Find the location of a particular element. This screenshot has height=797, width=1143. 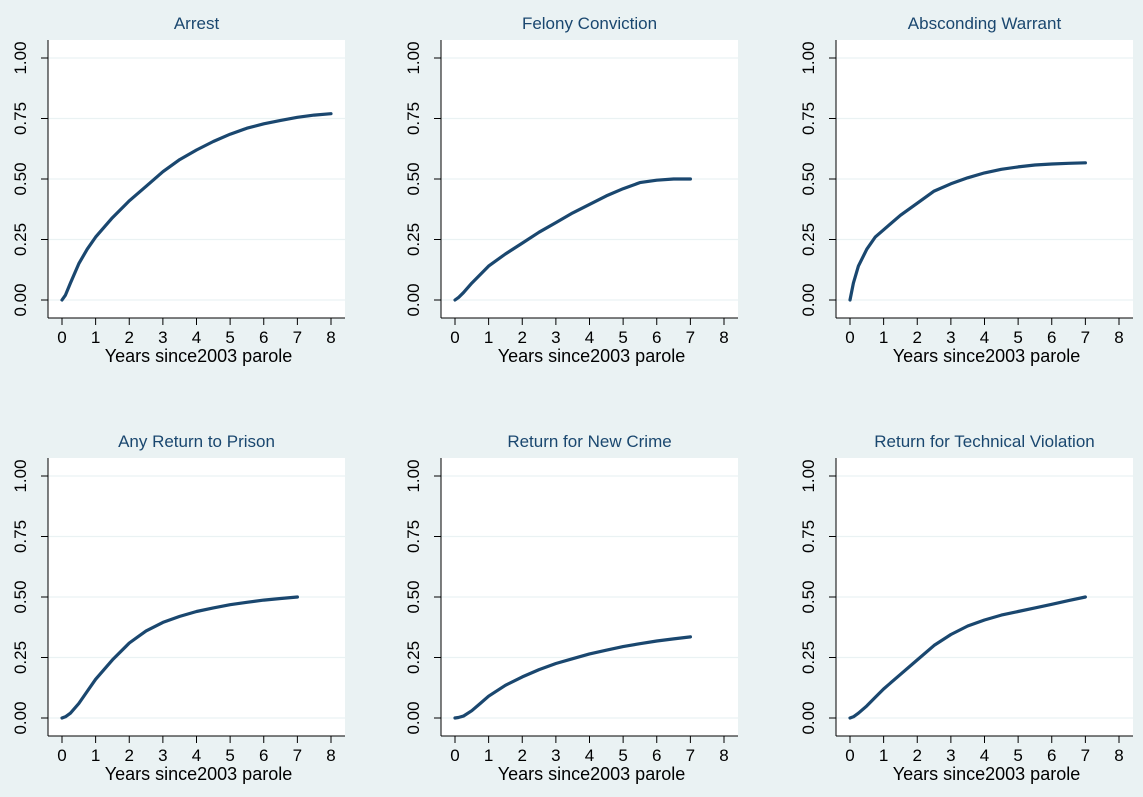

panel-title: Absconding Warrant is located at coordinates (985, 23).